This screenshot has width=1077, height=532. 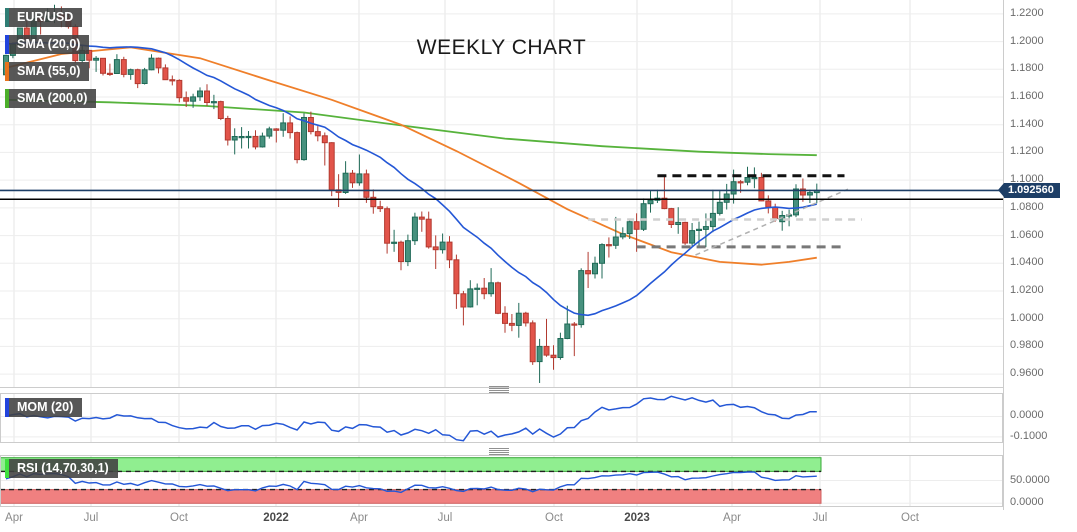 I want to click on axis-tick-label: 1.0600, so click(x=1027, y=234).